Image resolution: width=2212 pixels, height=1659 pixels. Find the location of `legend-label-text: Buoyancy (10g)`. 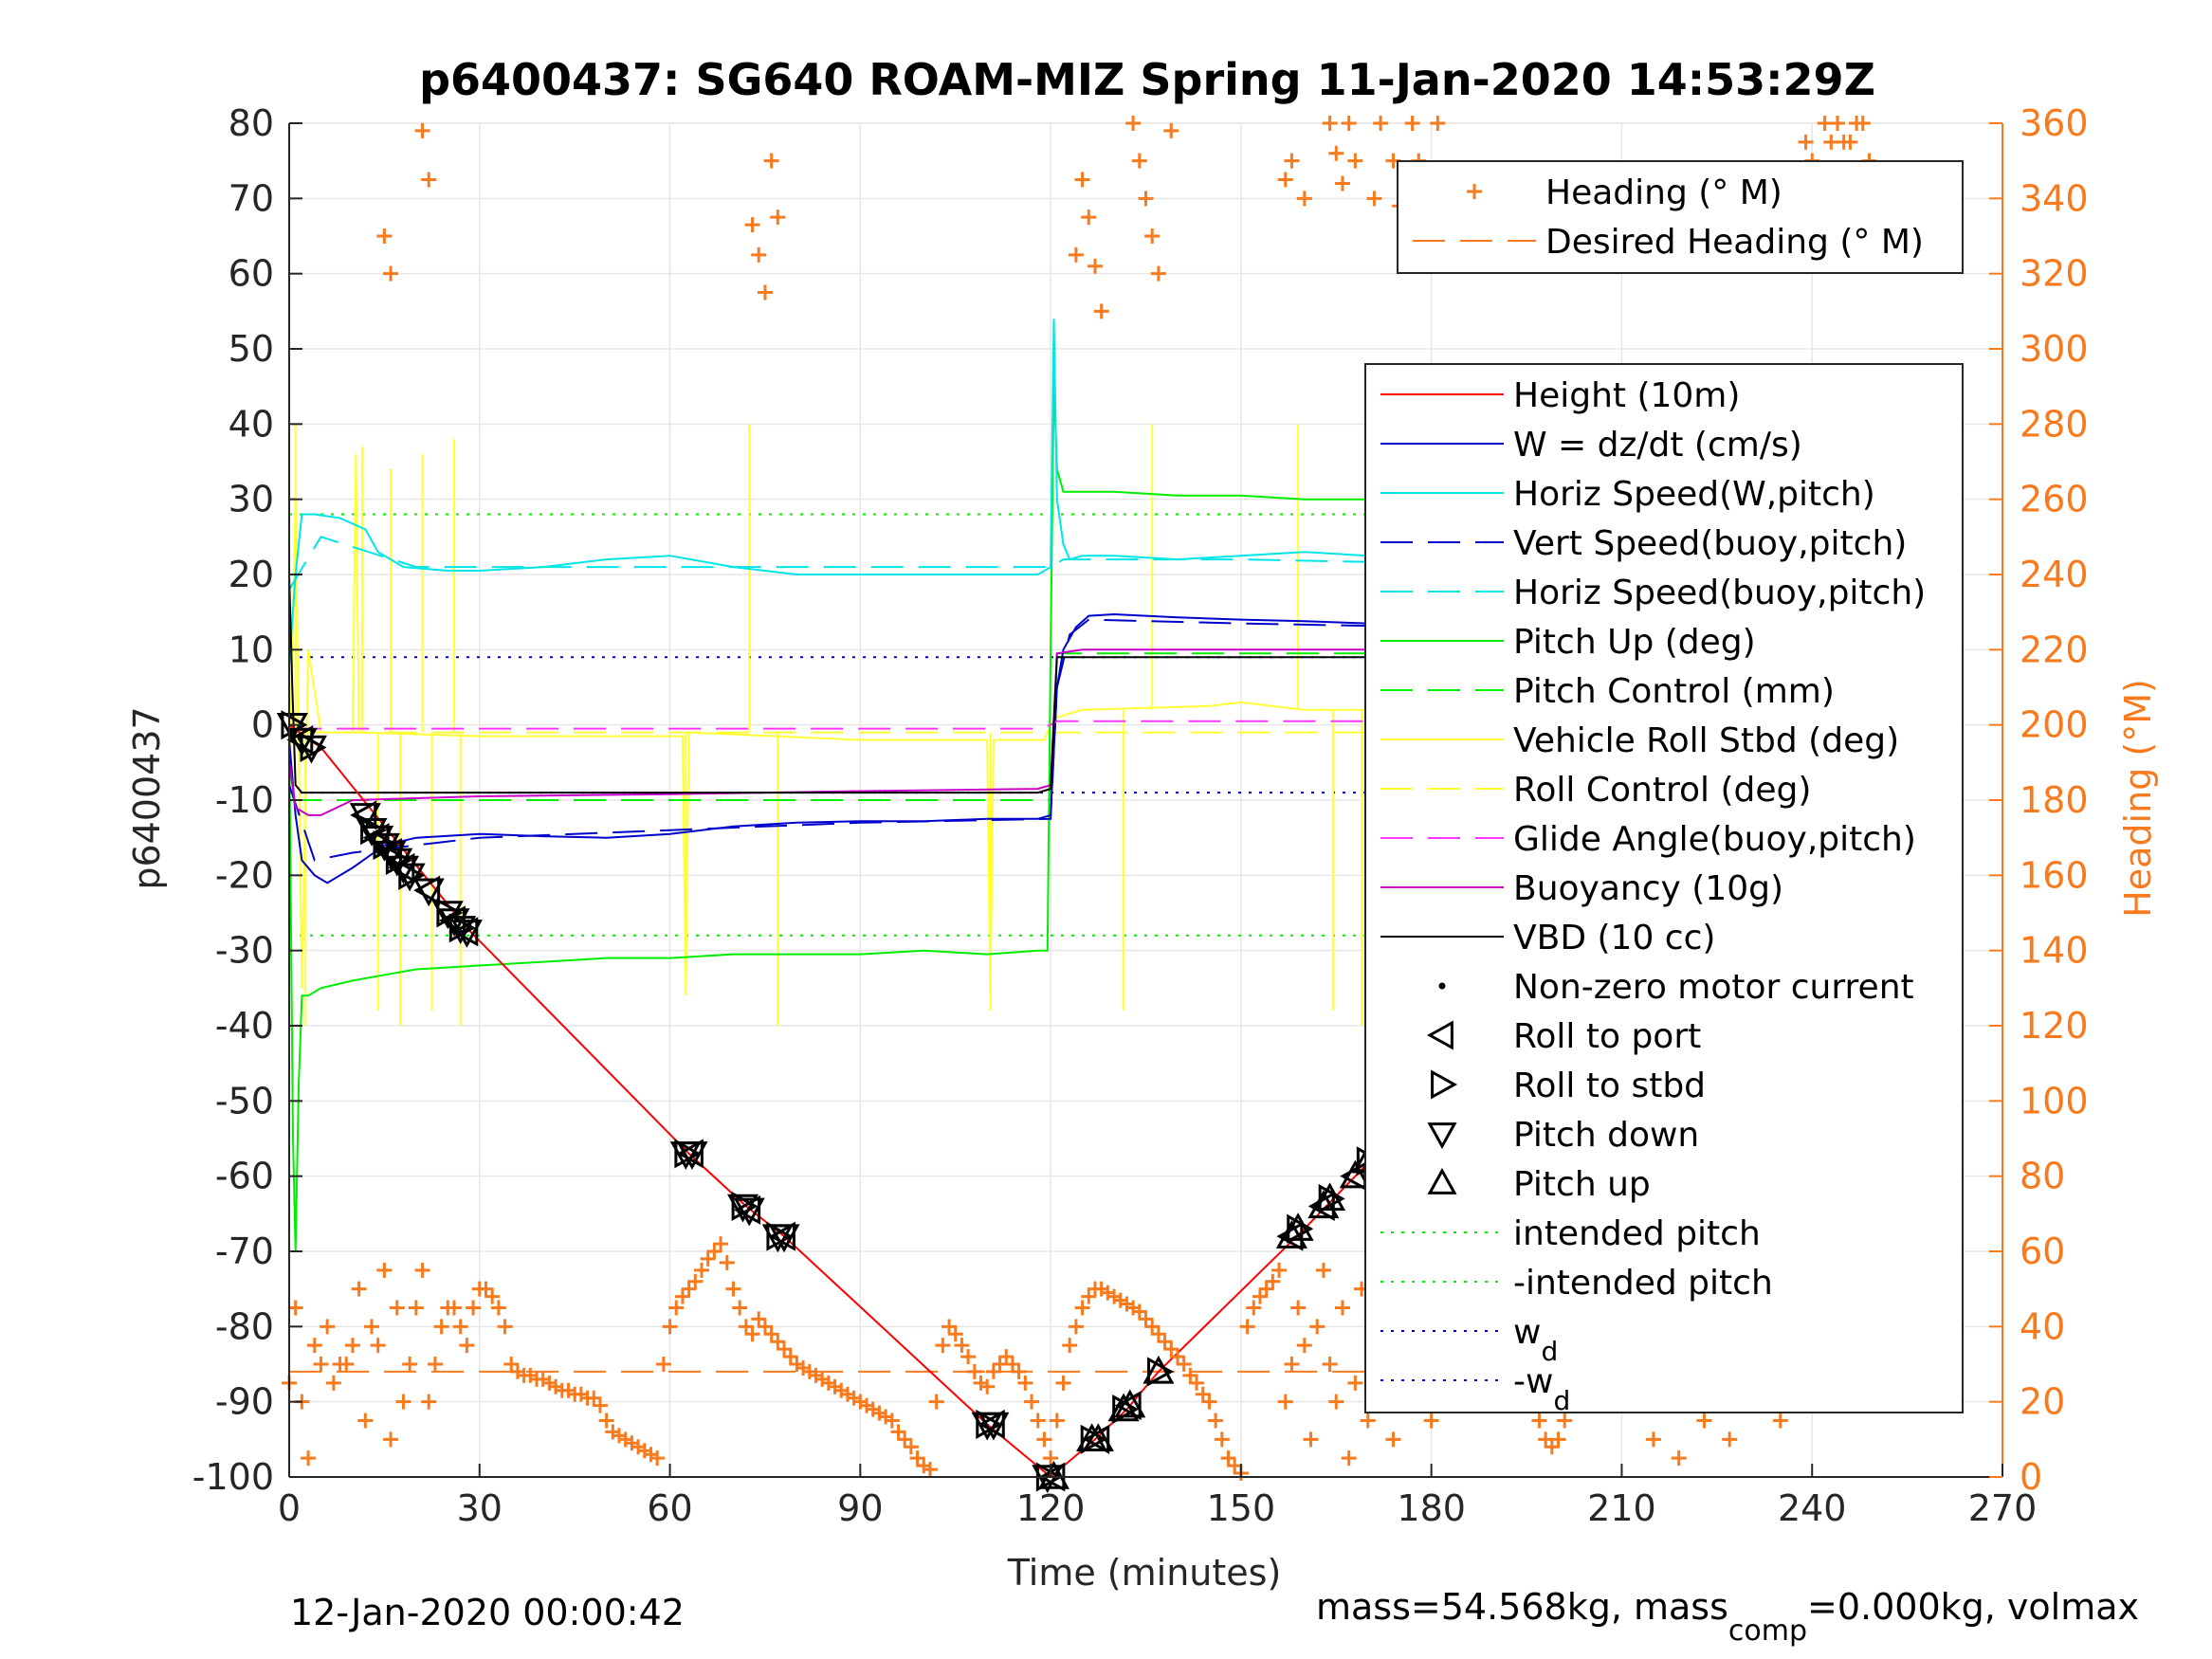

legend-label-text: Buoyancy (10g) is located at coordinates (1648, 888).